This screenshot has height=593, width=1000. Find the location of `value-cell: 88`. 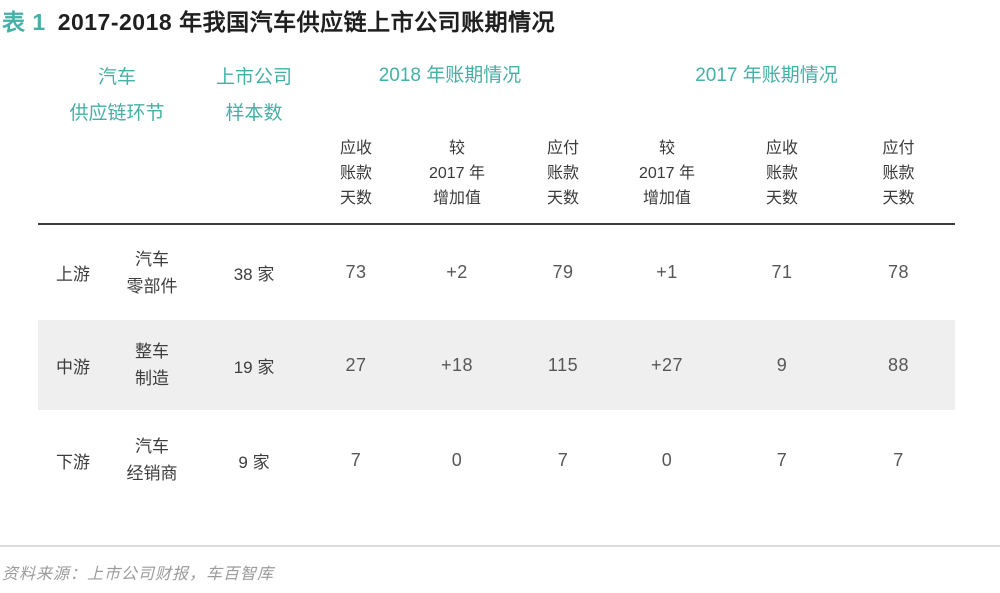

value-cell: 88 is located at coordinates (899, 364).